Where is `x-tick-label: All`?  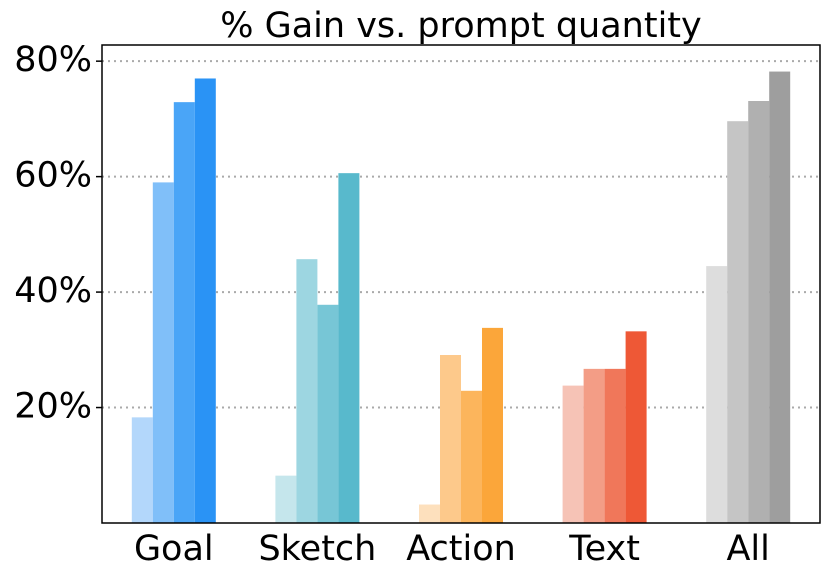
x-tick-label: All is located at coordinates (747, 549).